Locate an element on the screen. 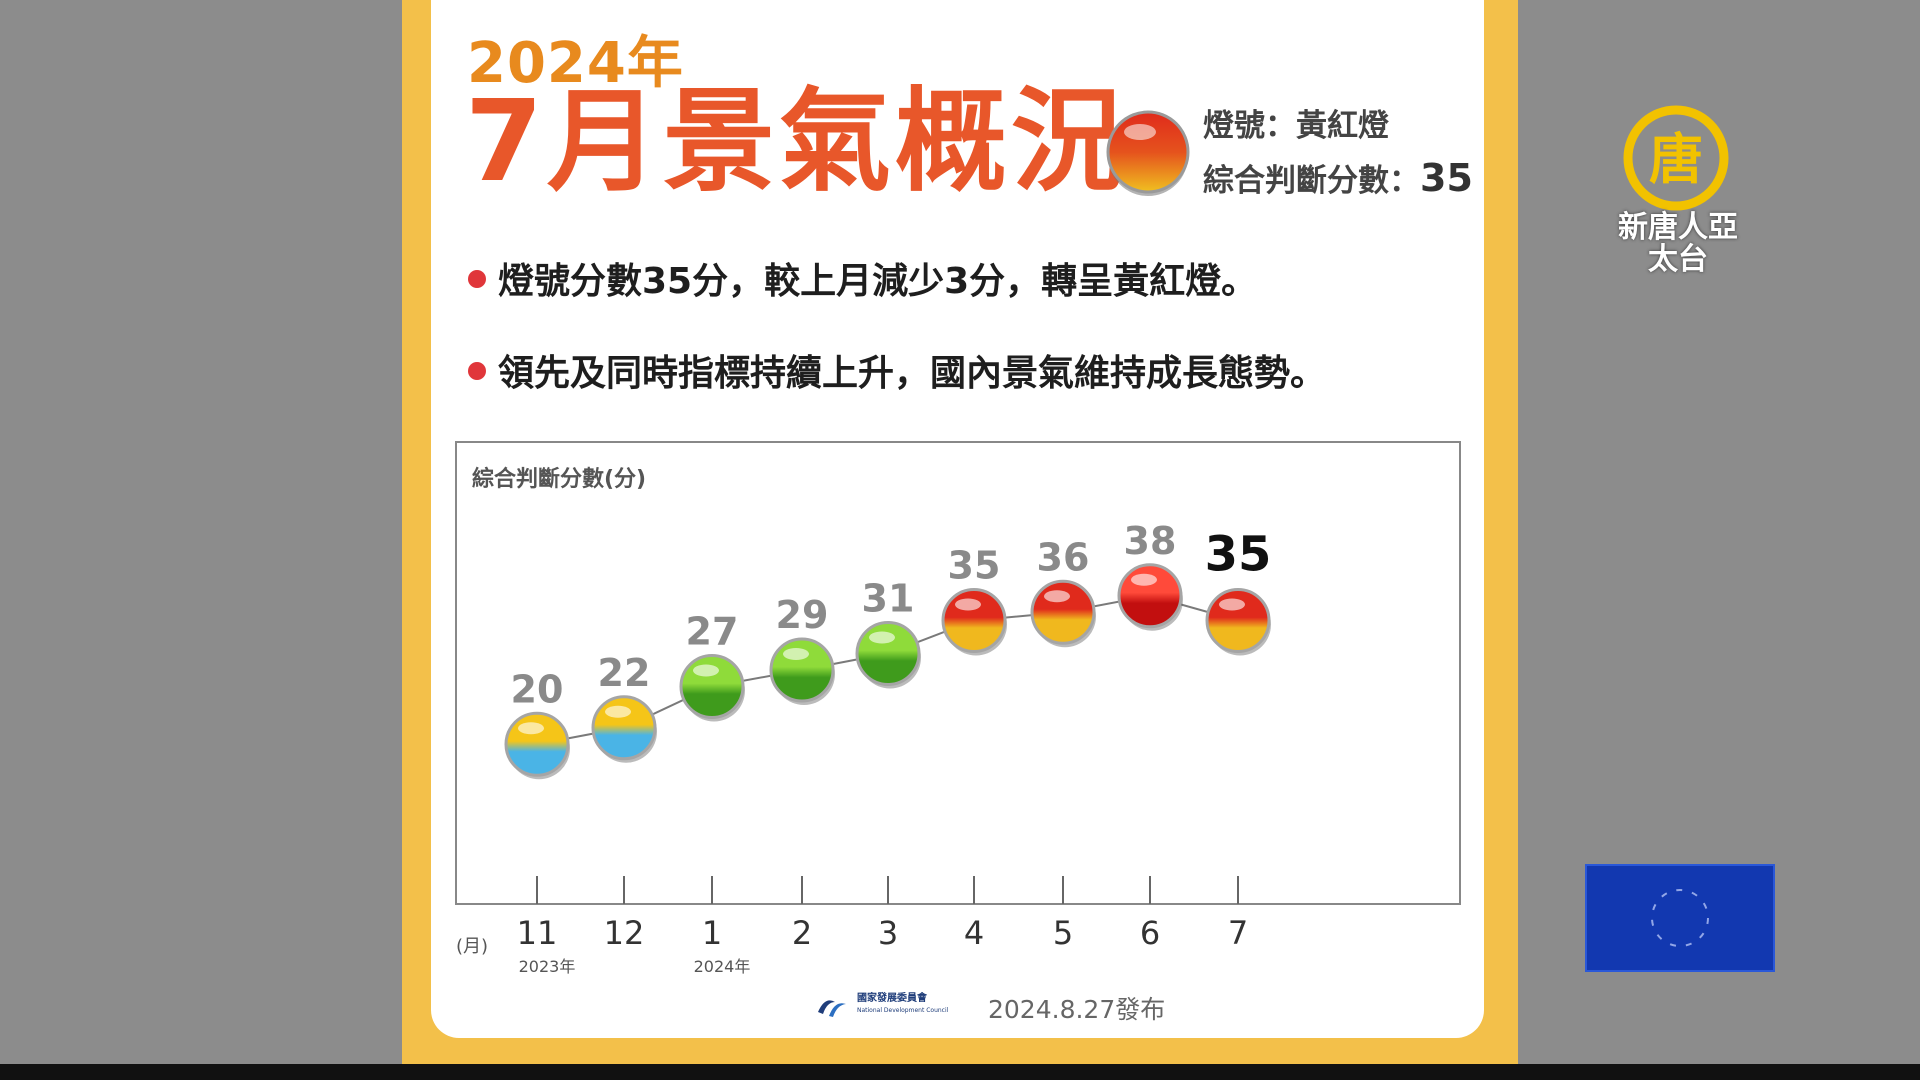 The image size is (1920, 1080). page-title: 7月景氣概況 is located at coordinates (796, 142).